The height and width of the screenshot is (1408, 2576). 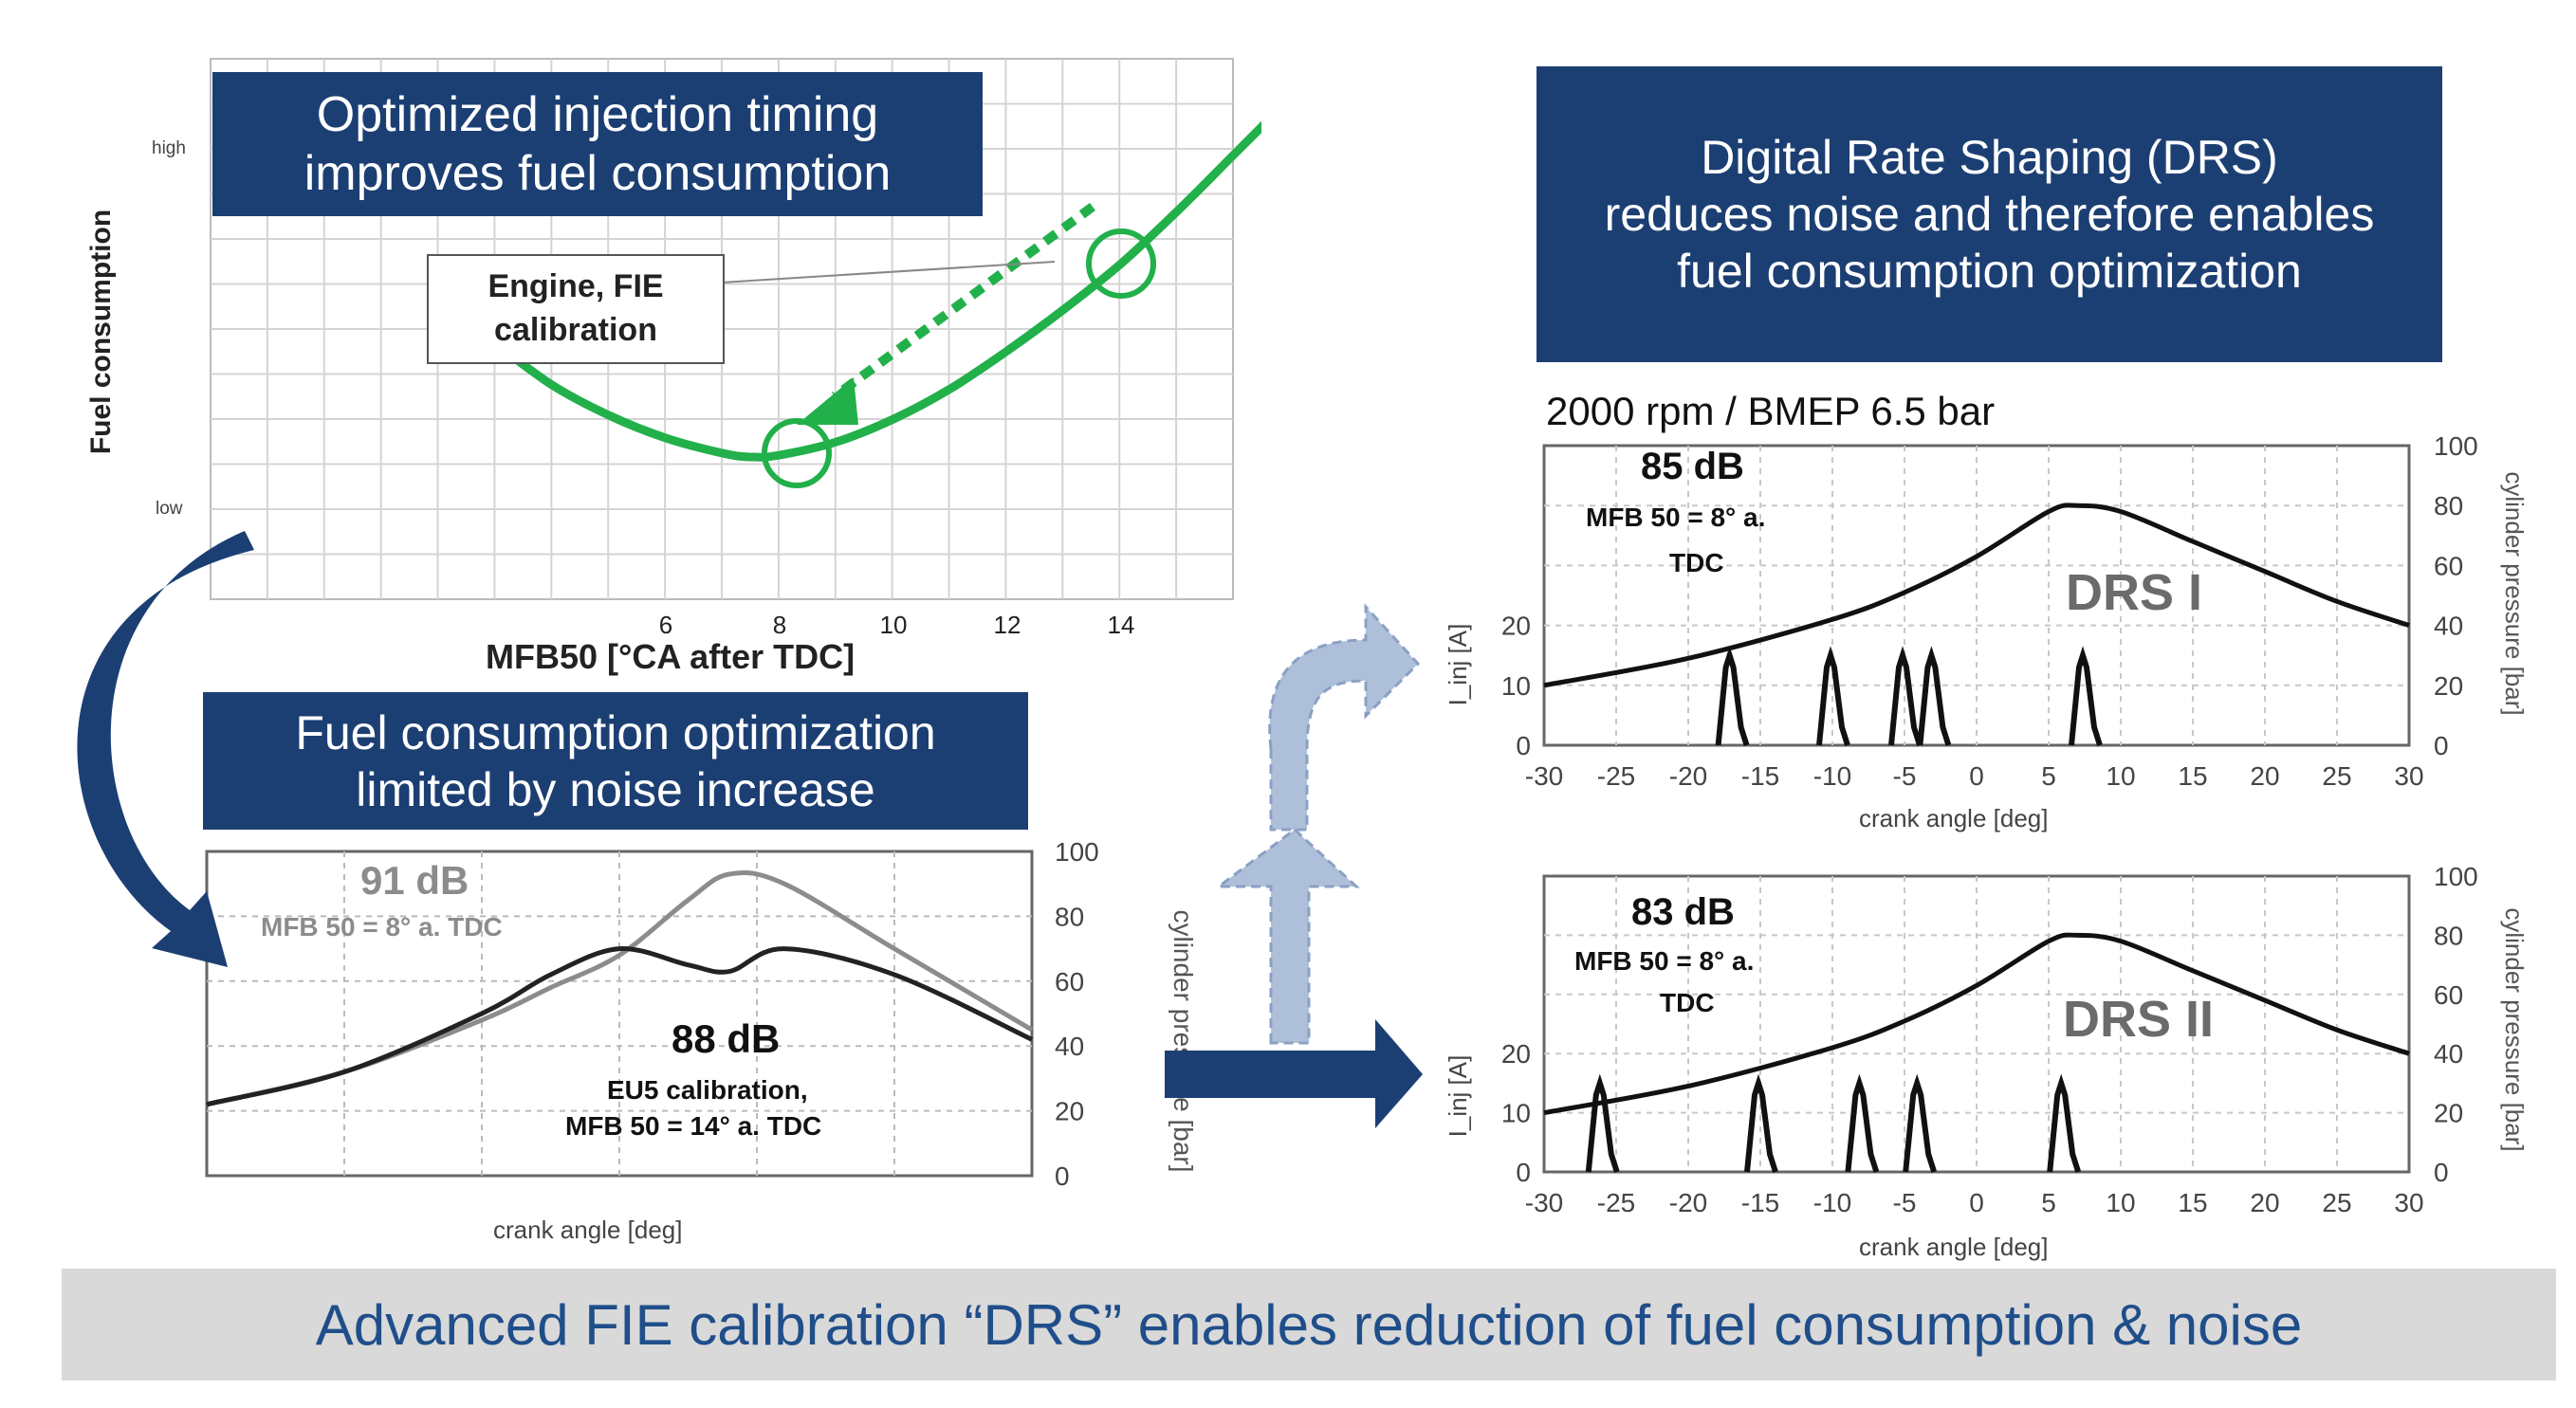 I want to click on drs1-sub-2: TDC, so click(x=1696, y=562).